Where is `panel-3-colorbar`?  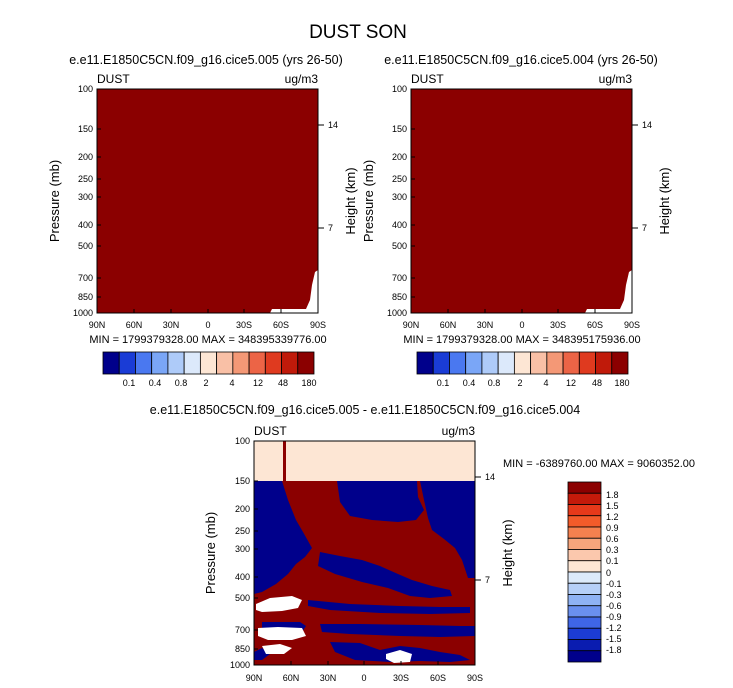
panel-3-colorbar is located at coordinates (584, 572).